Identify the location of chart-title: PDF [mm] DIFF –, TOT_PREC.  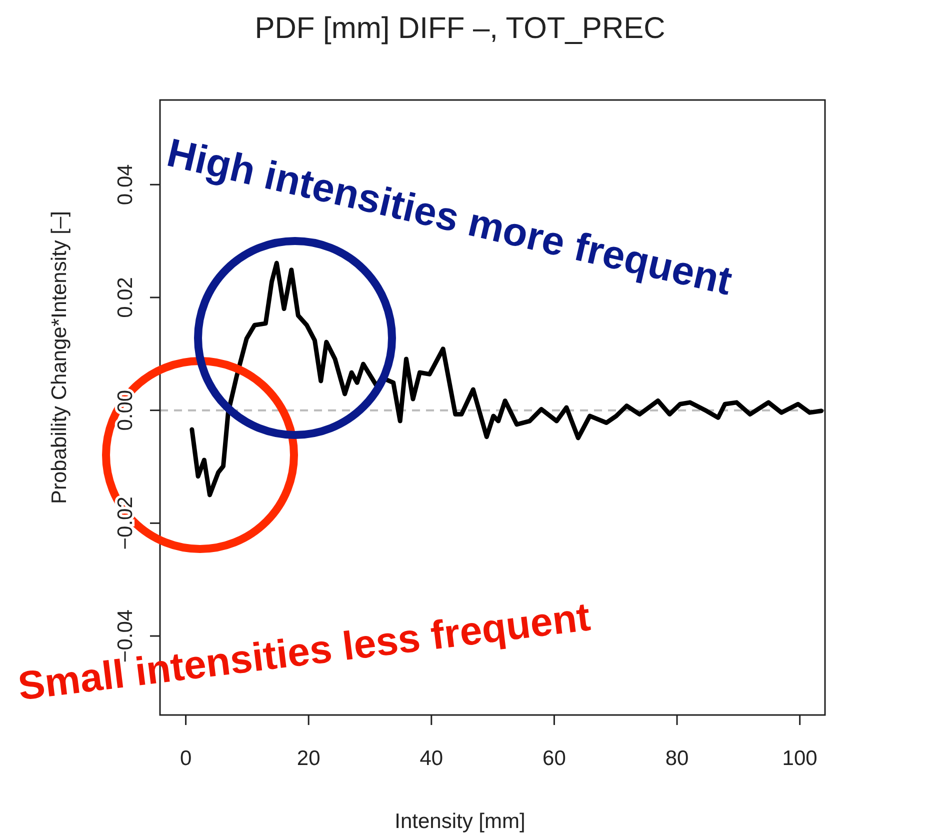
(460, 28).